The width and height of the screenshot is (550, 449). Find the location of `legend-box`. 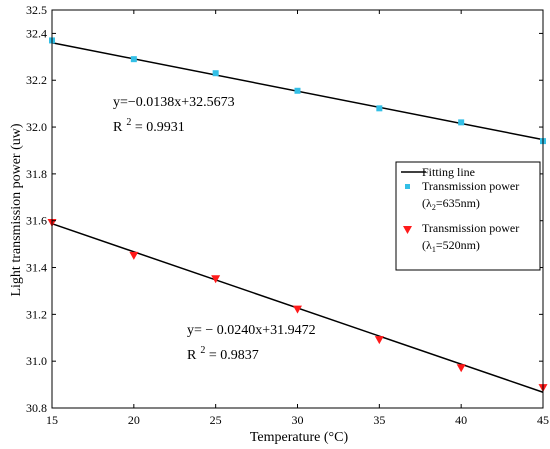

legend-box is located at coordinates (468, 216).